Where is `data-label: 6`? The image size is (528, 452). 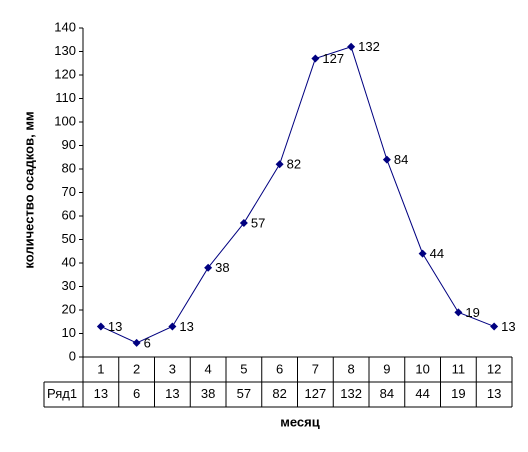 data-label: 6 is located at coordinates (147, 342).